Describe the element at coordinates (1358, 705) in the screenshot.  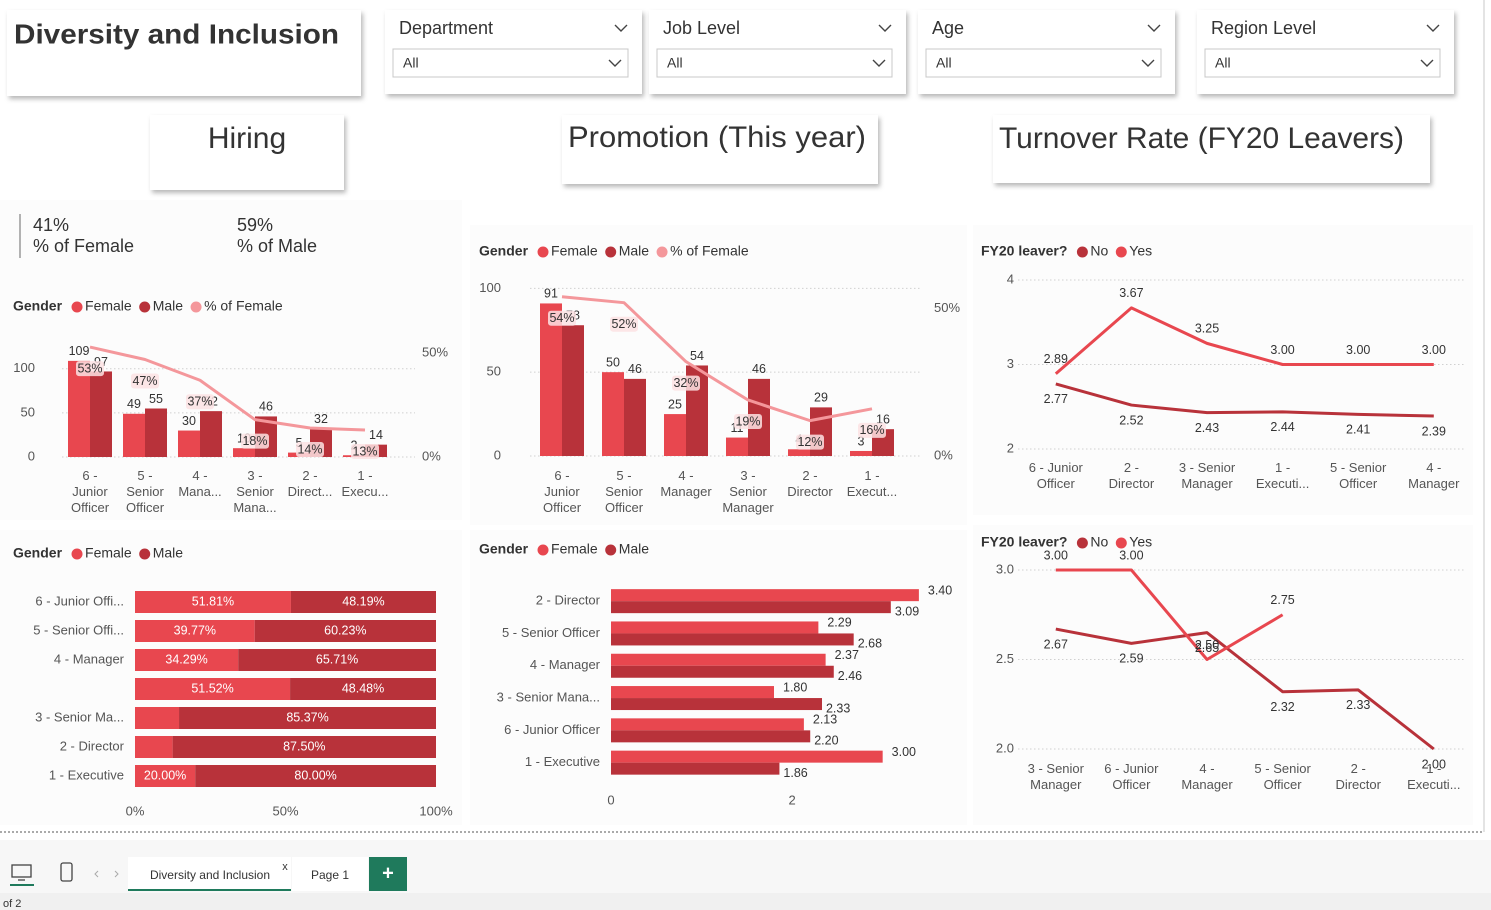
I see `data-label: 2.33` at that location.